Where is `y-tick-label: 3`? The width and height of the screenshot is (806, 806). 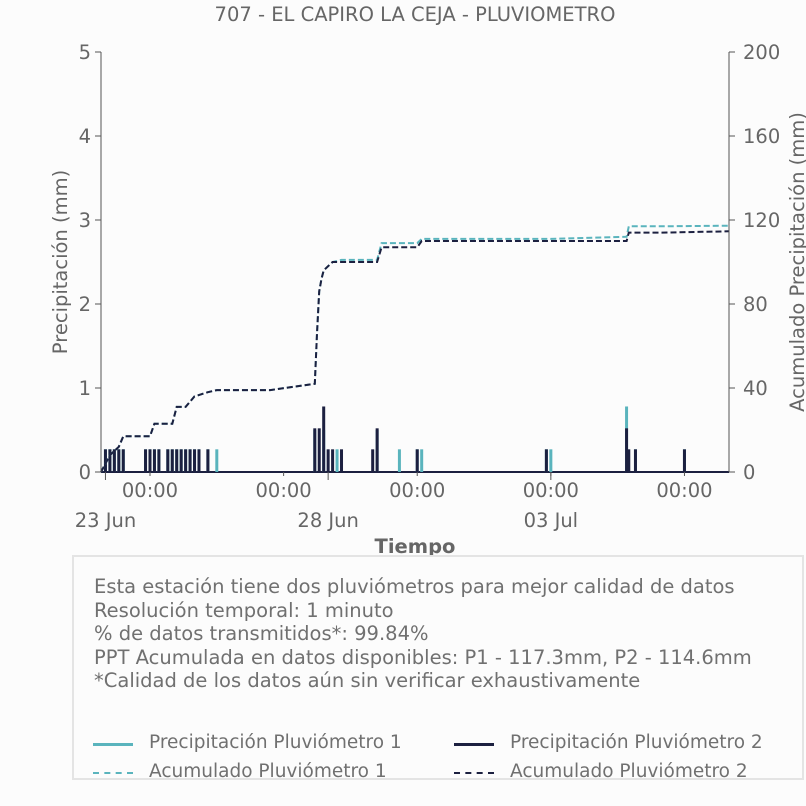
y-tick-label: 3 is located at coordinates (85, 220).